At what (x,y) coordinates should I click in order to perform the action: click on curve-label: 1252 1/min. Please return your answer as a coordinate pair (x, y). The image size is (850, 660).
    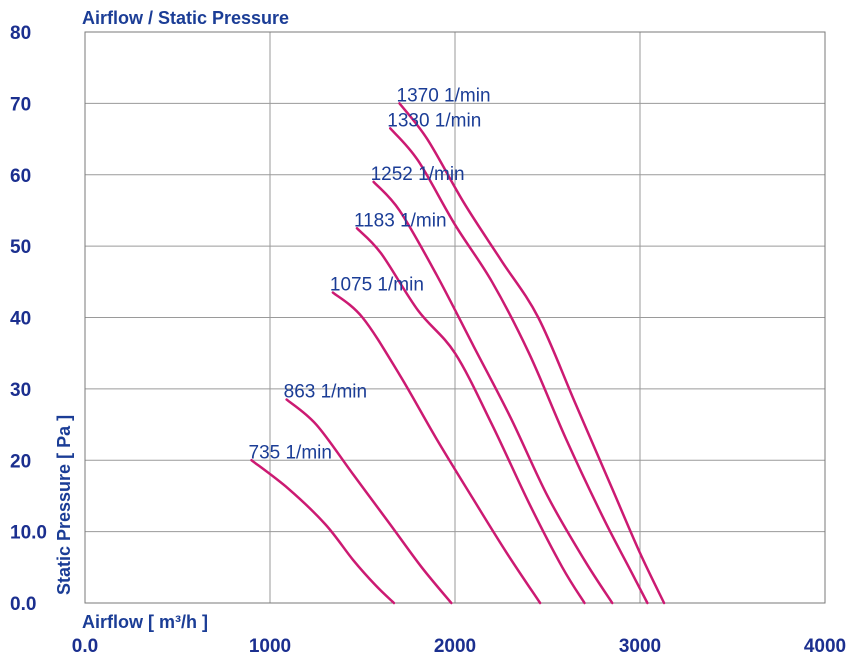
    Looking at the image, I should click on (418, 174).